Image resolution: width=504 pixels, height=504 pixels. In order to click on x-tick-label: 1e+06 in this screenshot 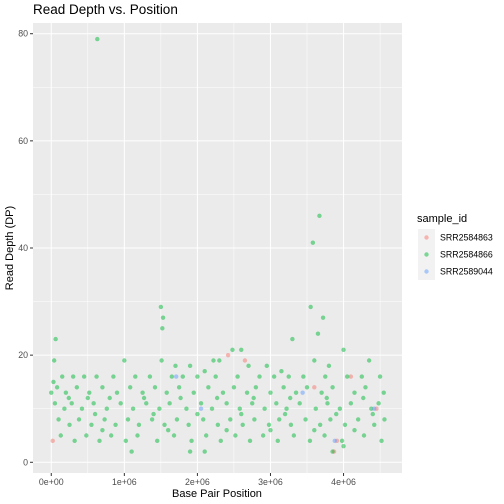, I will do `click(124, 482)`.